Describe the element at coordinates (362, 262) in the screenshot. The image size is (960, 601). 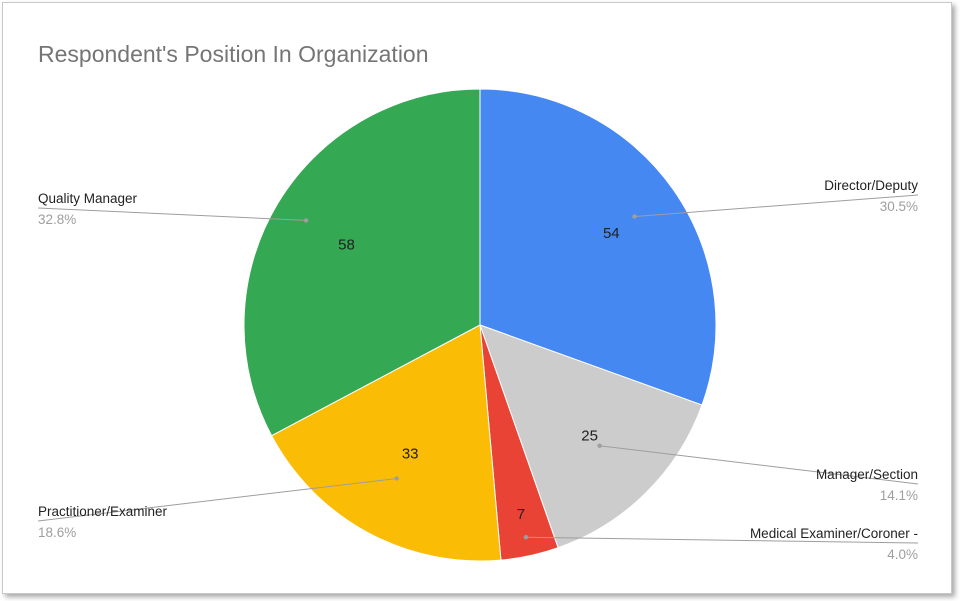
I see `pie-slice-quality-manager` at that location.